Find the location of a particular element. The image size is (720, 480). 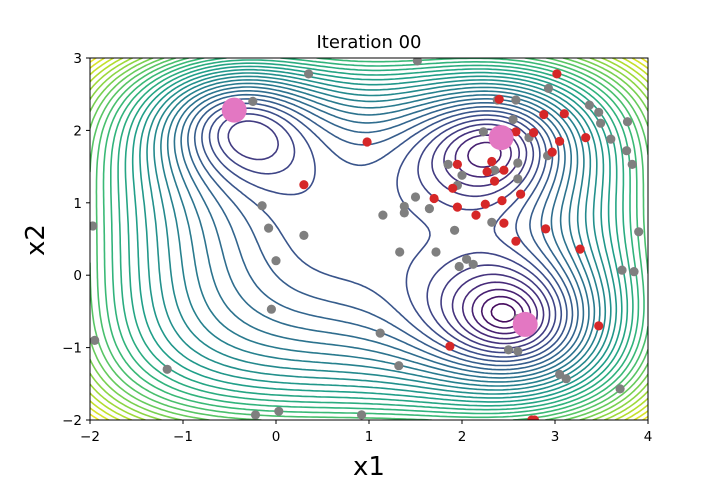

y-axis-ticks: −2 −1 0 1 2 3 is located at coordinates (76, 240).